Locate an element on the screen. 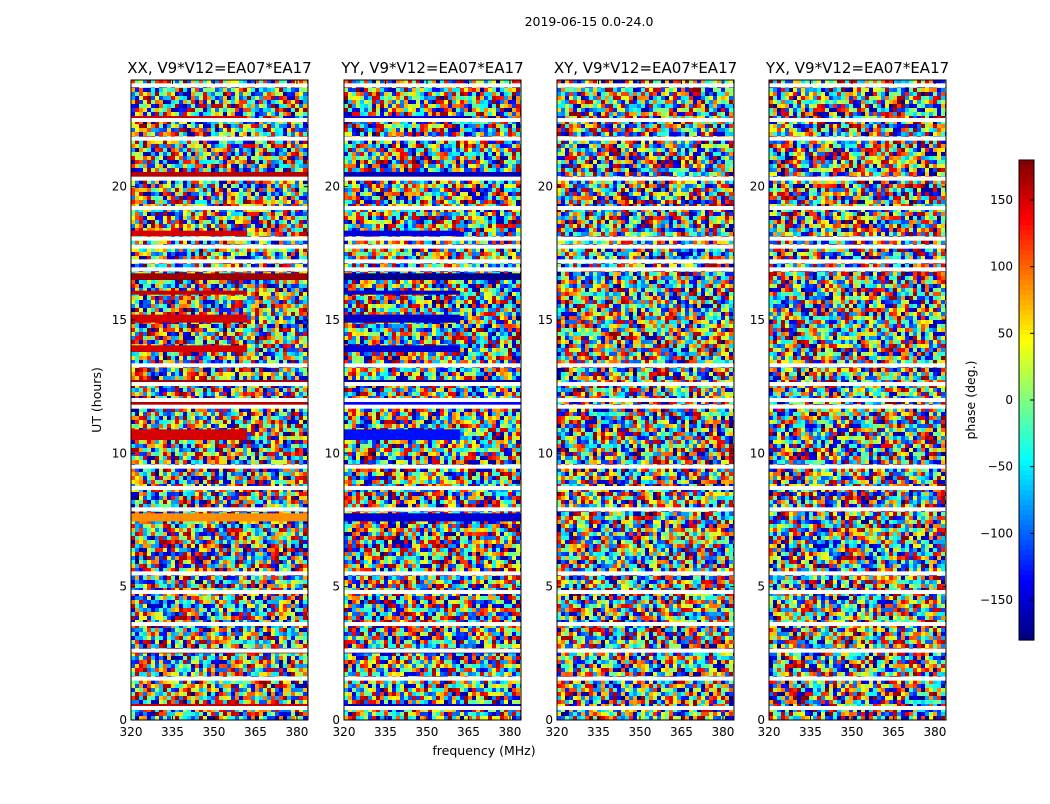 Image resolution: width=1050 pixels, height=804 pixels. colorbar-tick-label: 100 is located at coordinates (1001, 267).